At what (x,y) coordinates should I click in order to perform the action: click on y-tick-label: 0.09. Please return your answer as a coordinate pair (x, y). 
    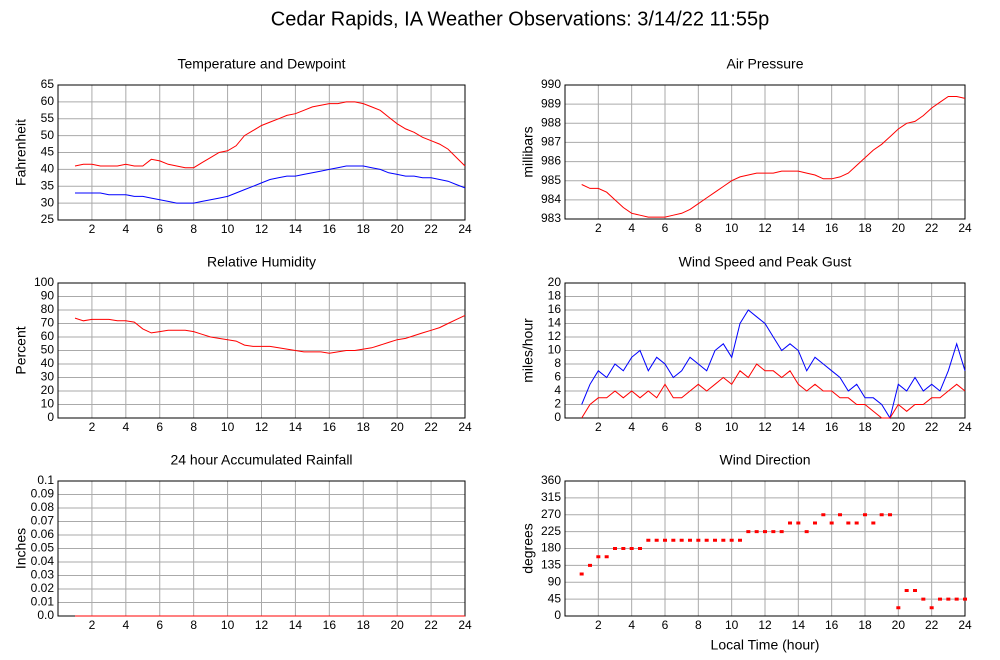
    Looking at the image, I should click on (43, 494).